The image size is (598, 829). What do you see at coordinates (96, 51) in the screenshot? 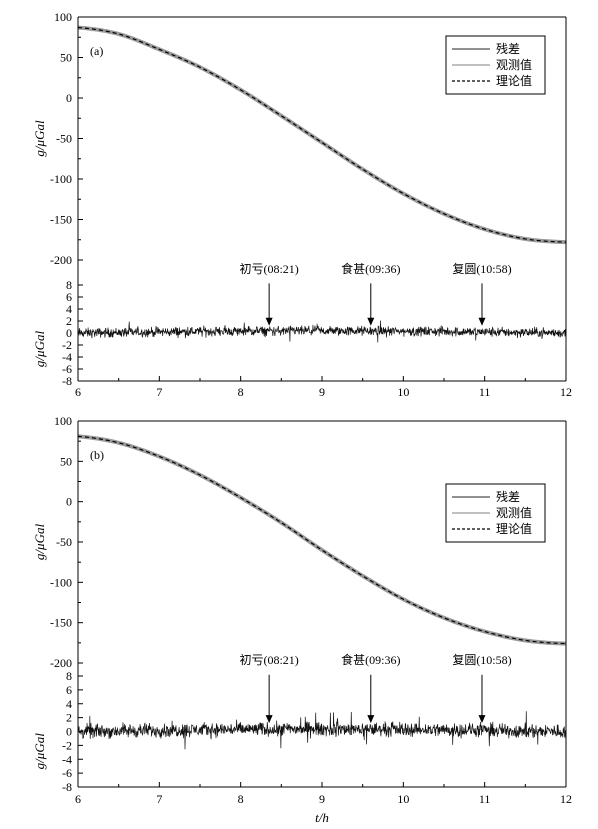
I see `panel-label: (a)` at bounding box center [96, 51].